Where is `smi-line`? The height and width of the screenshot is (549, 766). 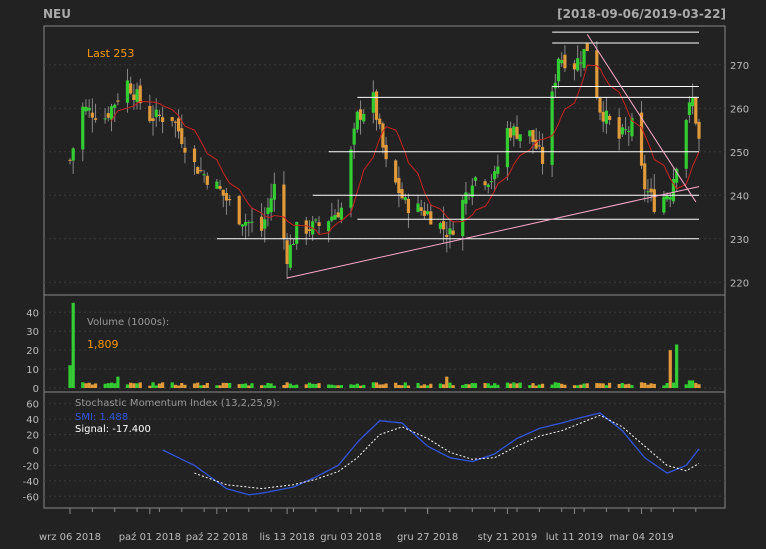
smi-line is located at coordinates (431, 454).